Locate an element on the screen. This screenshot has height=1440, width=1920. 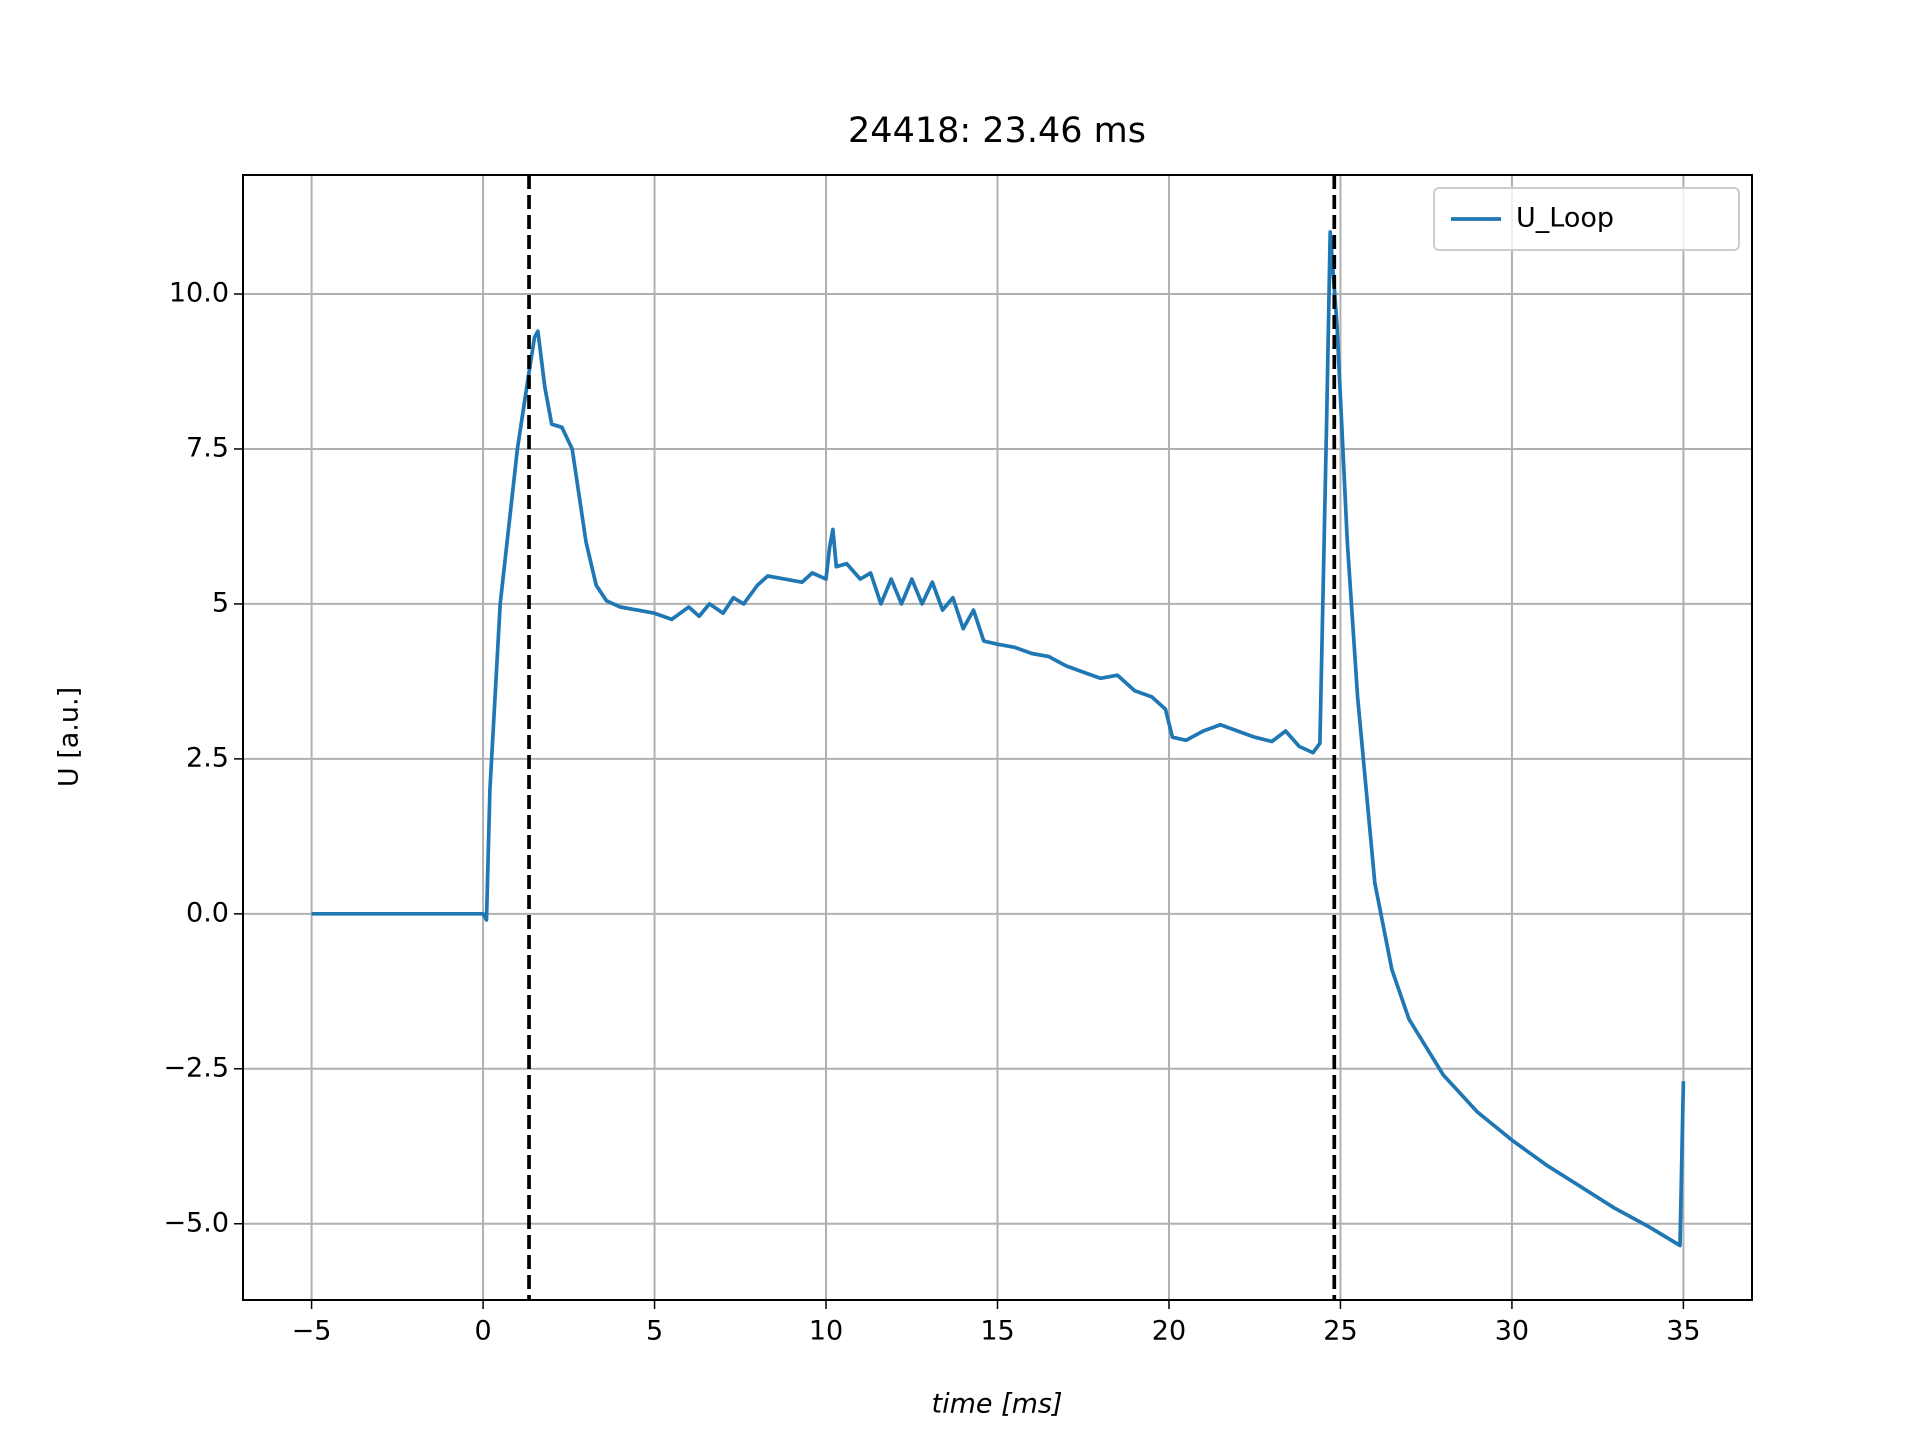
x-tick-label: 15 is located at coordinates (997, 1331).